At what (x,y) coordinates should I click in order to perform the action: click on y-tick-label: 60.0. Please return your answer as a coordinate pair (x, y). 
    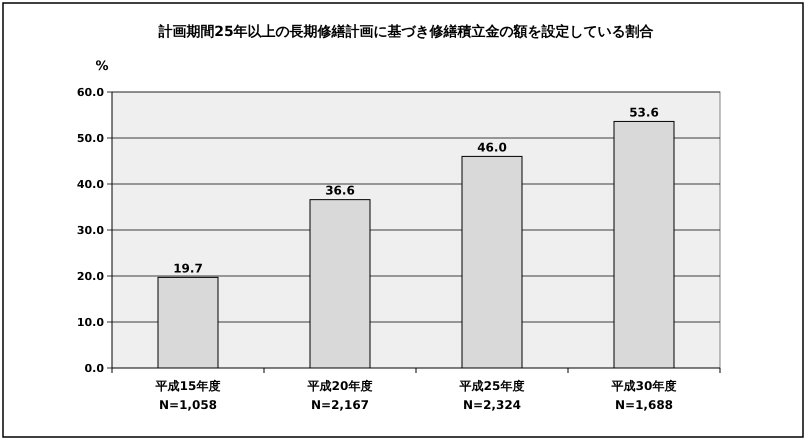
    Looking at the image, I should click on (90, 92).